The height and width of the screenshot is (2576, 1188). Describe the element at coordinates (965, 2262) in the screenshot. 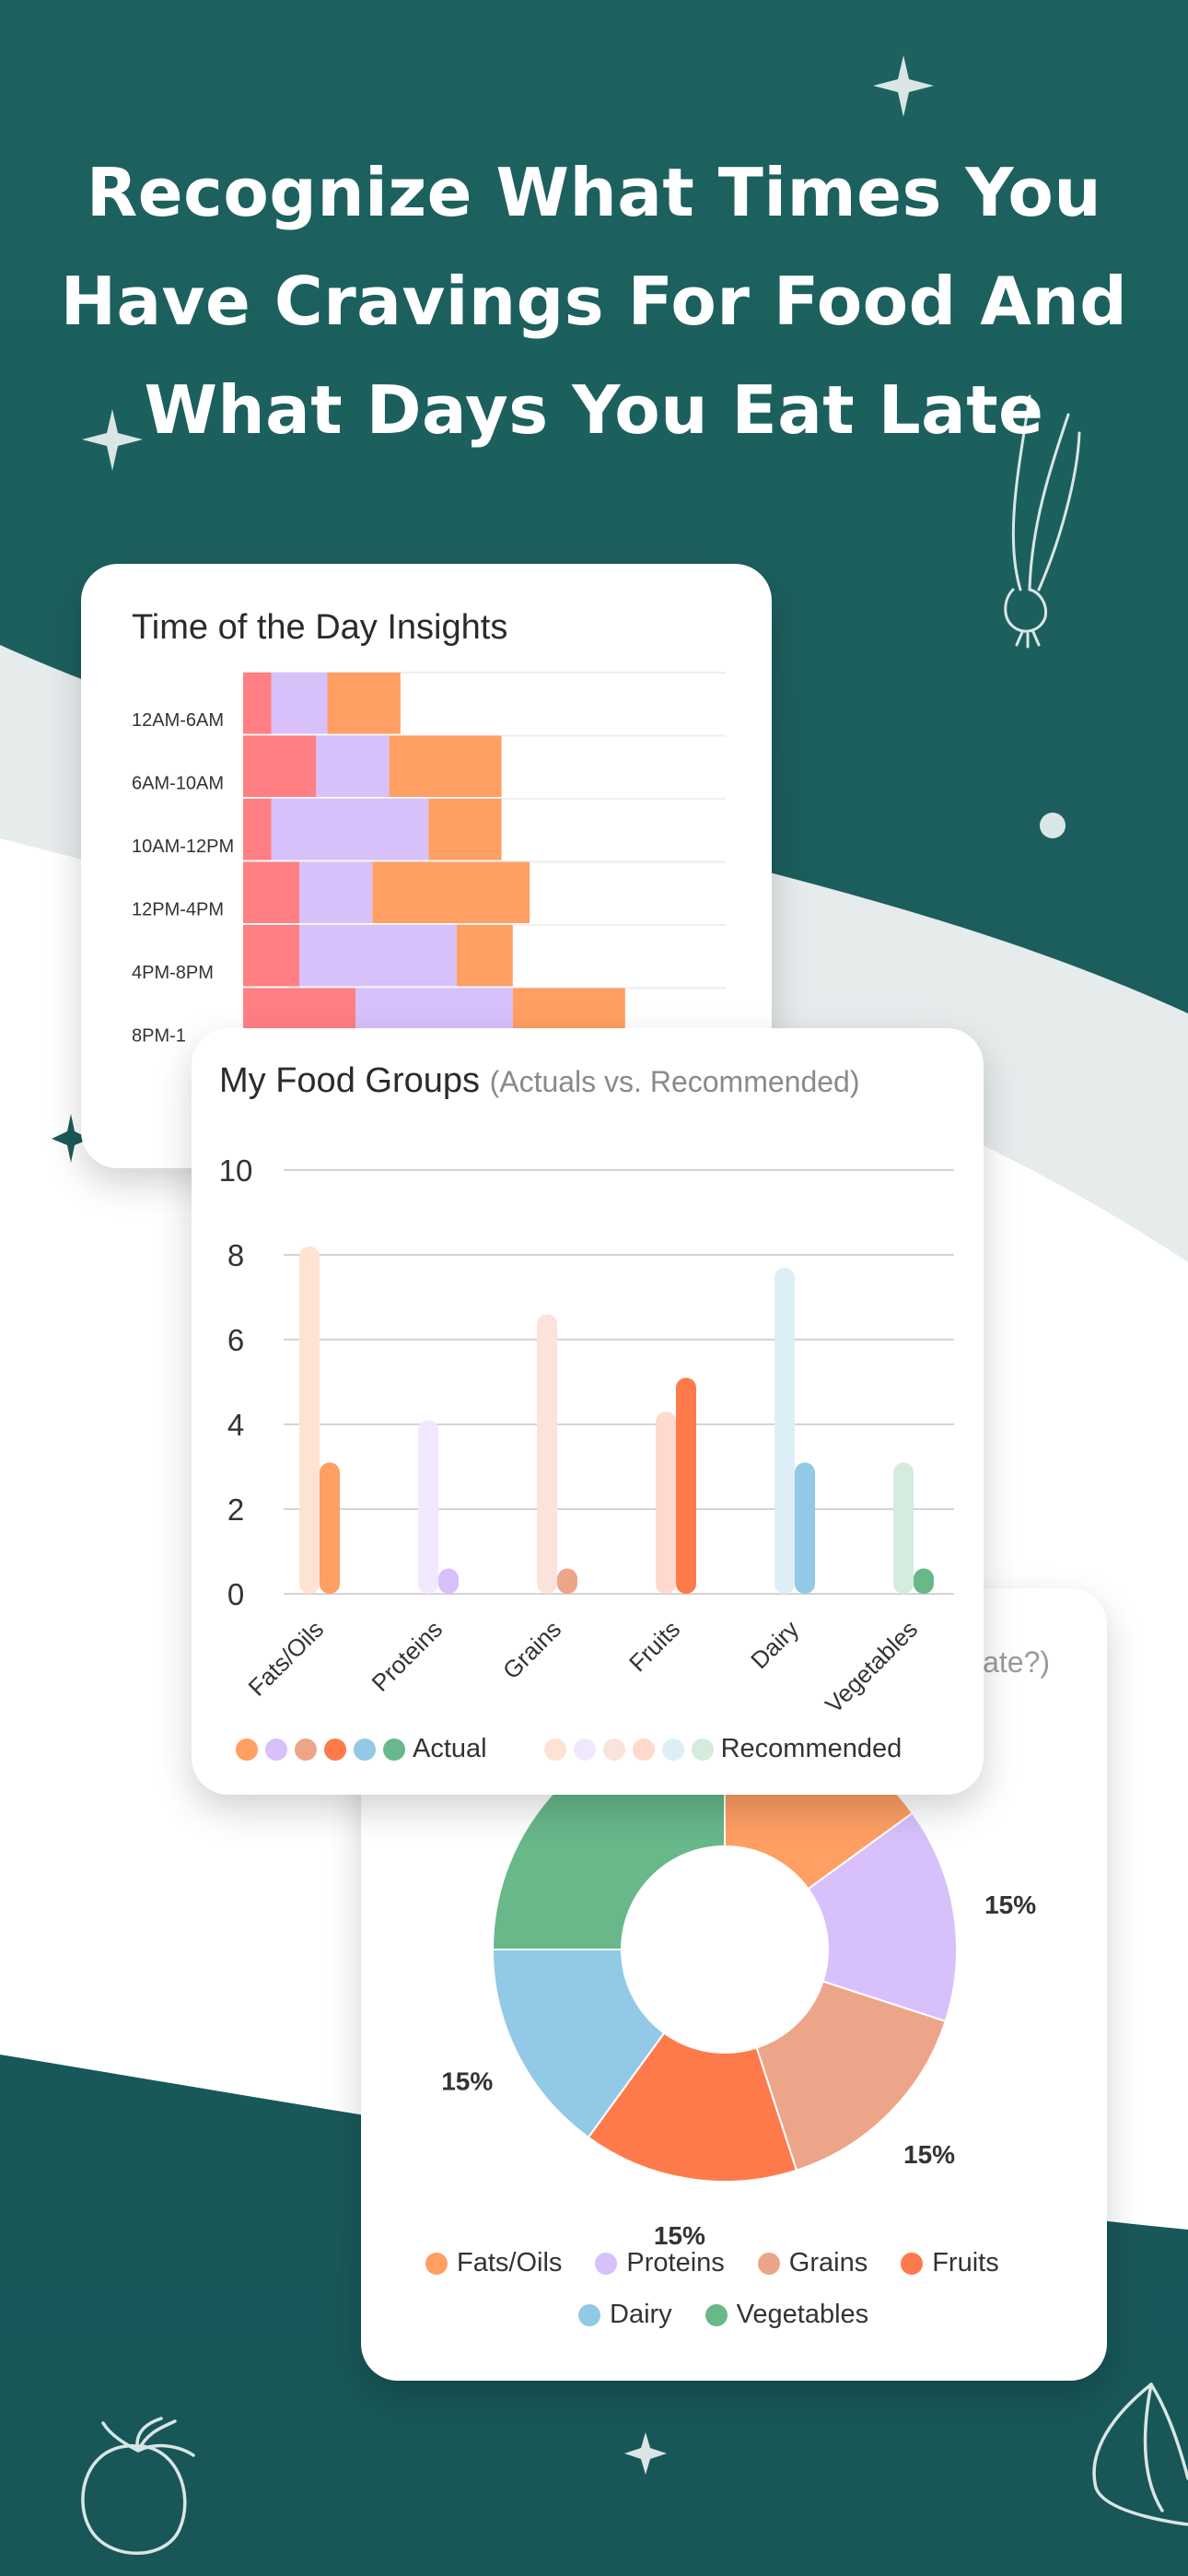

I see `legend-label: Fruits` at that location.